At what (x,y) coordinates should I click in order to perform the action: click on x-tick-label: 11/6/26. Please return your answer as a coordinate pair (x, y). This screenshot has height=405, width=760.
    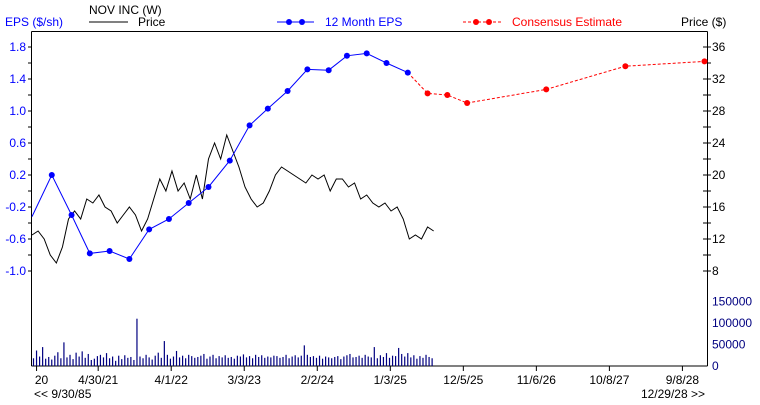
    Looking at the image, I should click on (536, 380).